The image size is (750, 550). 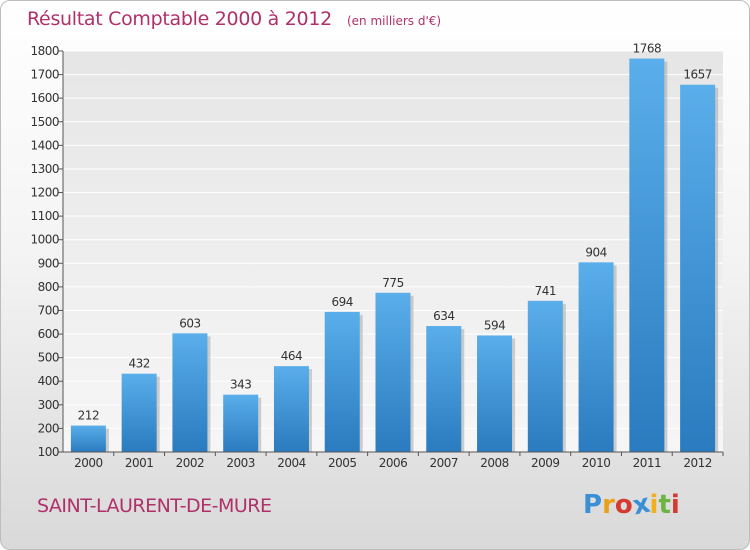 What do you see at coordinates (443, 316) in the screenshot?
I see `data-label: 634` at bounding box center [443, 316].